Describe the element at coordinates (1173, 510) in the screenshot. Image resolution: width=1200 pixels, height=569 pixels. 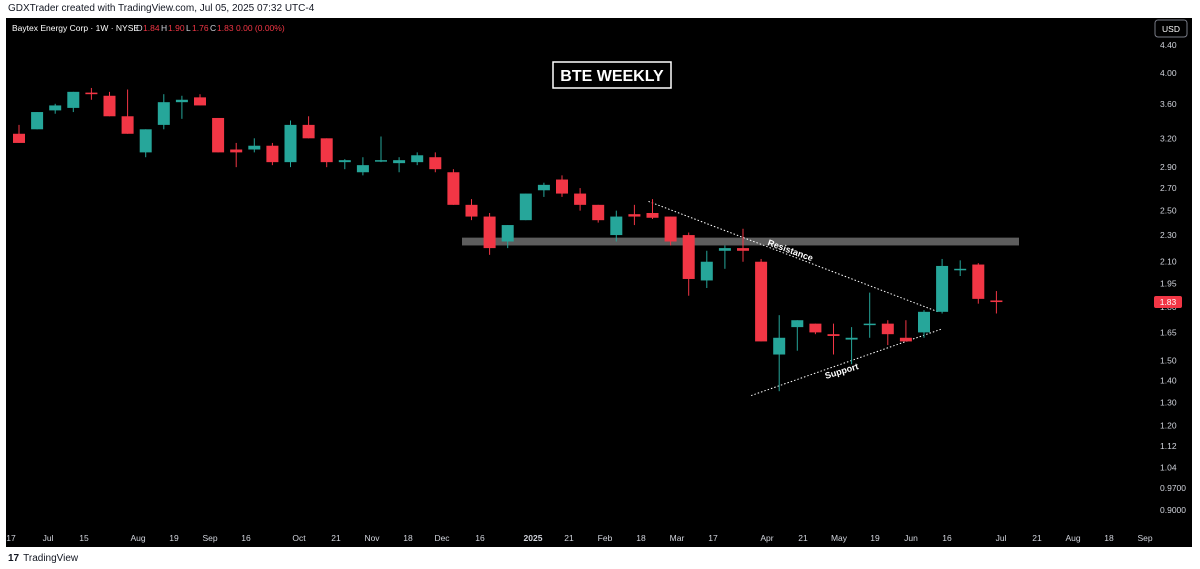
I see `price-tick-label: 0.9000` at that location.